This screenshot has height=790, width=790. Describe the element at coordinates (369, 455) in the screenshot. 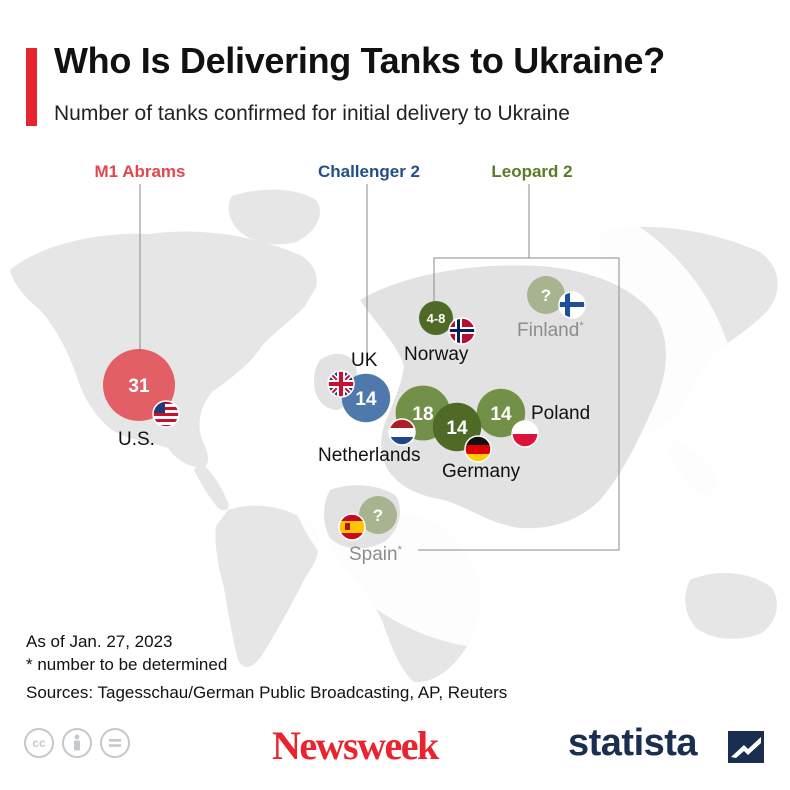

I see `country-label-netherlands: Netherlands` at that location.